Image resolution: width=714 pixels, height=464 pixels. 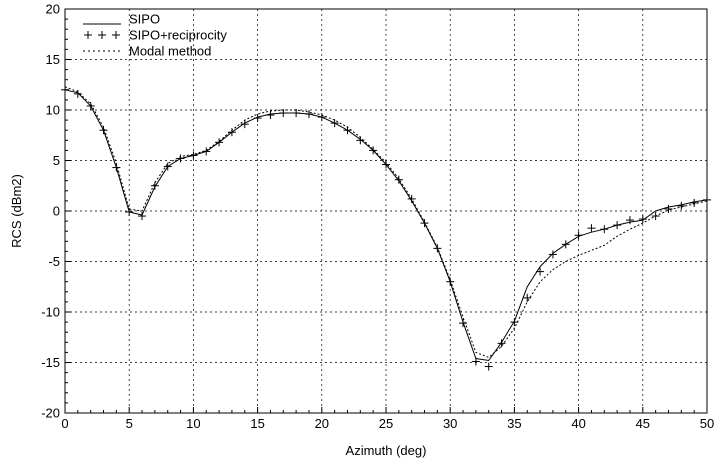 What do you see at coordinates (386, 450) in the screenshot?
I see `x-axis-label: Azimuth (deg)` at bounding box center [386, 450].